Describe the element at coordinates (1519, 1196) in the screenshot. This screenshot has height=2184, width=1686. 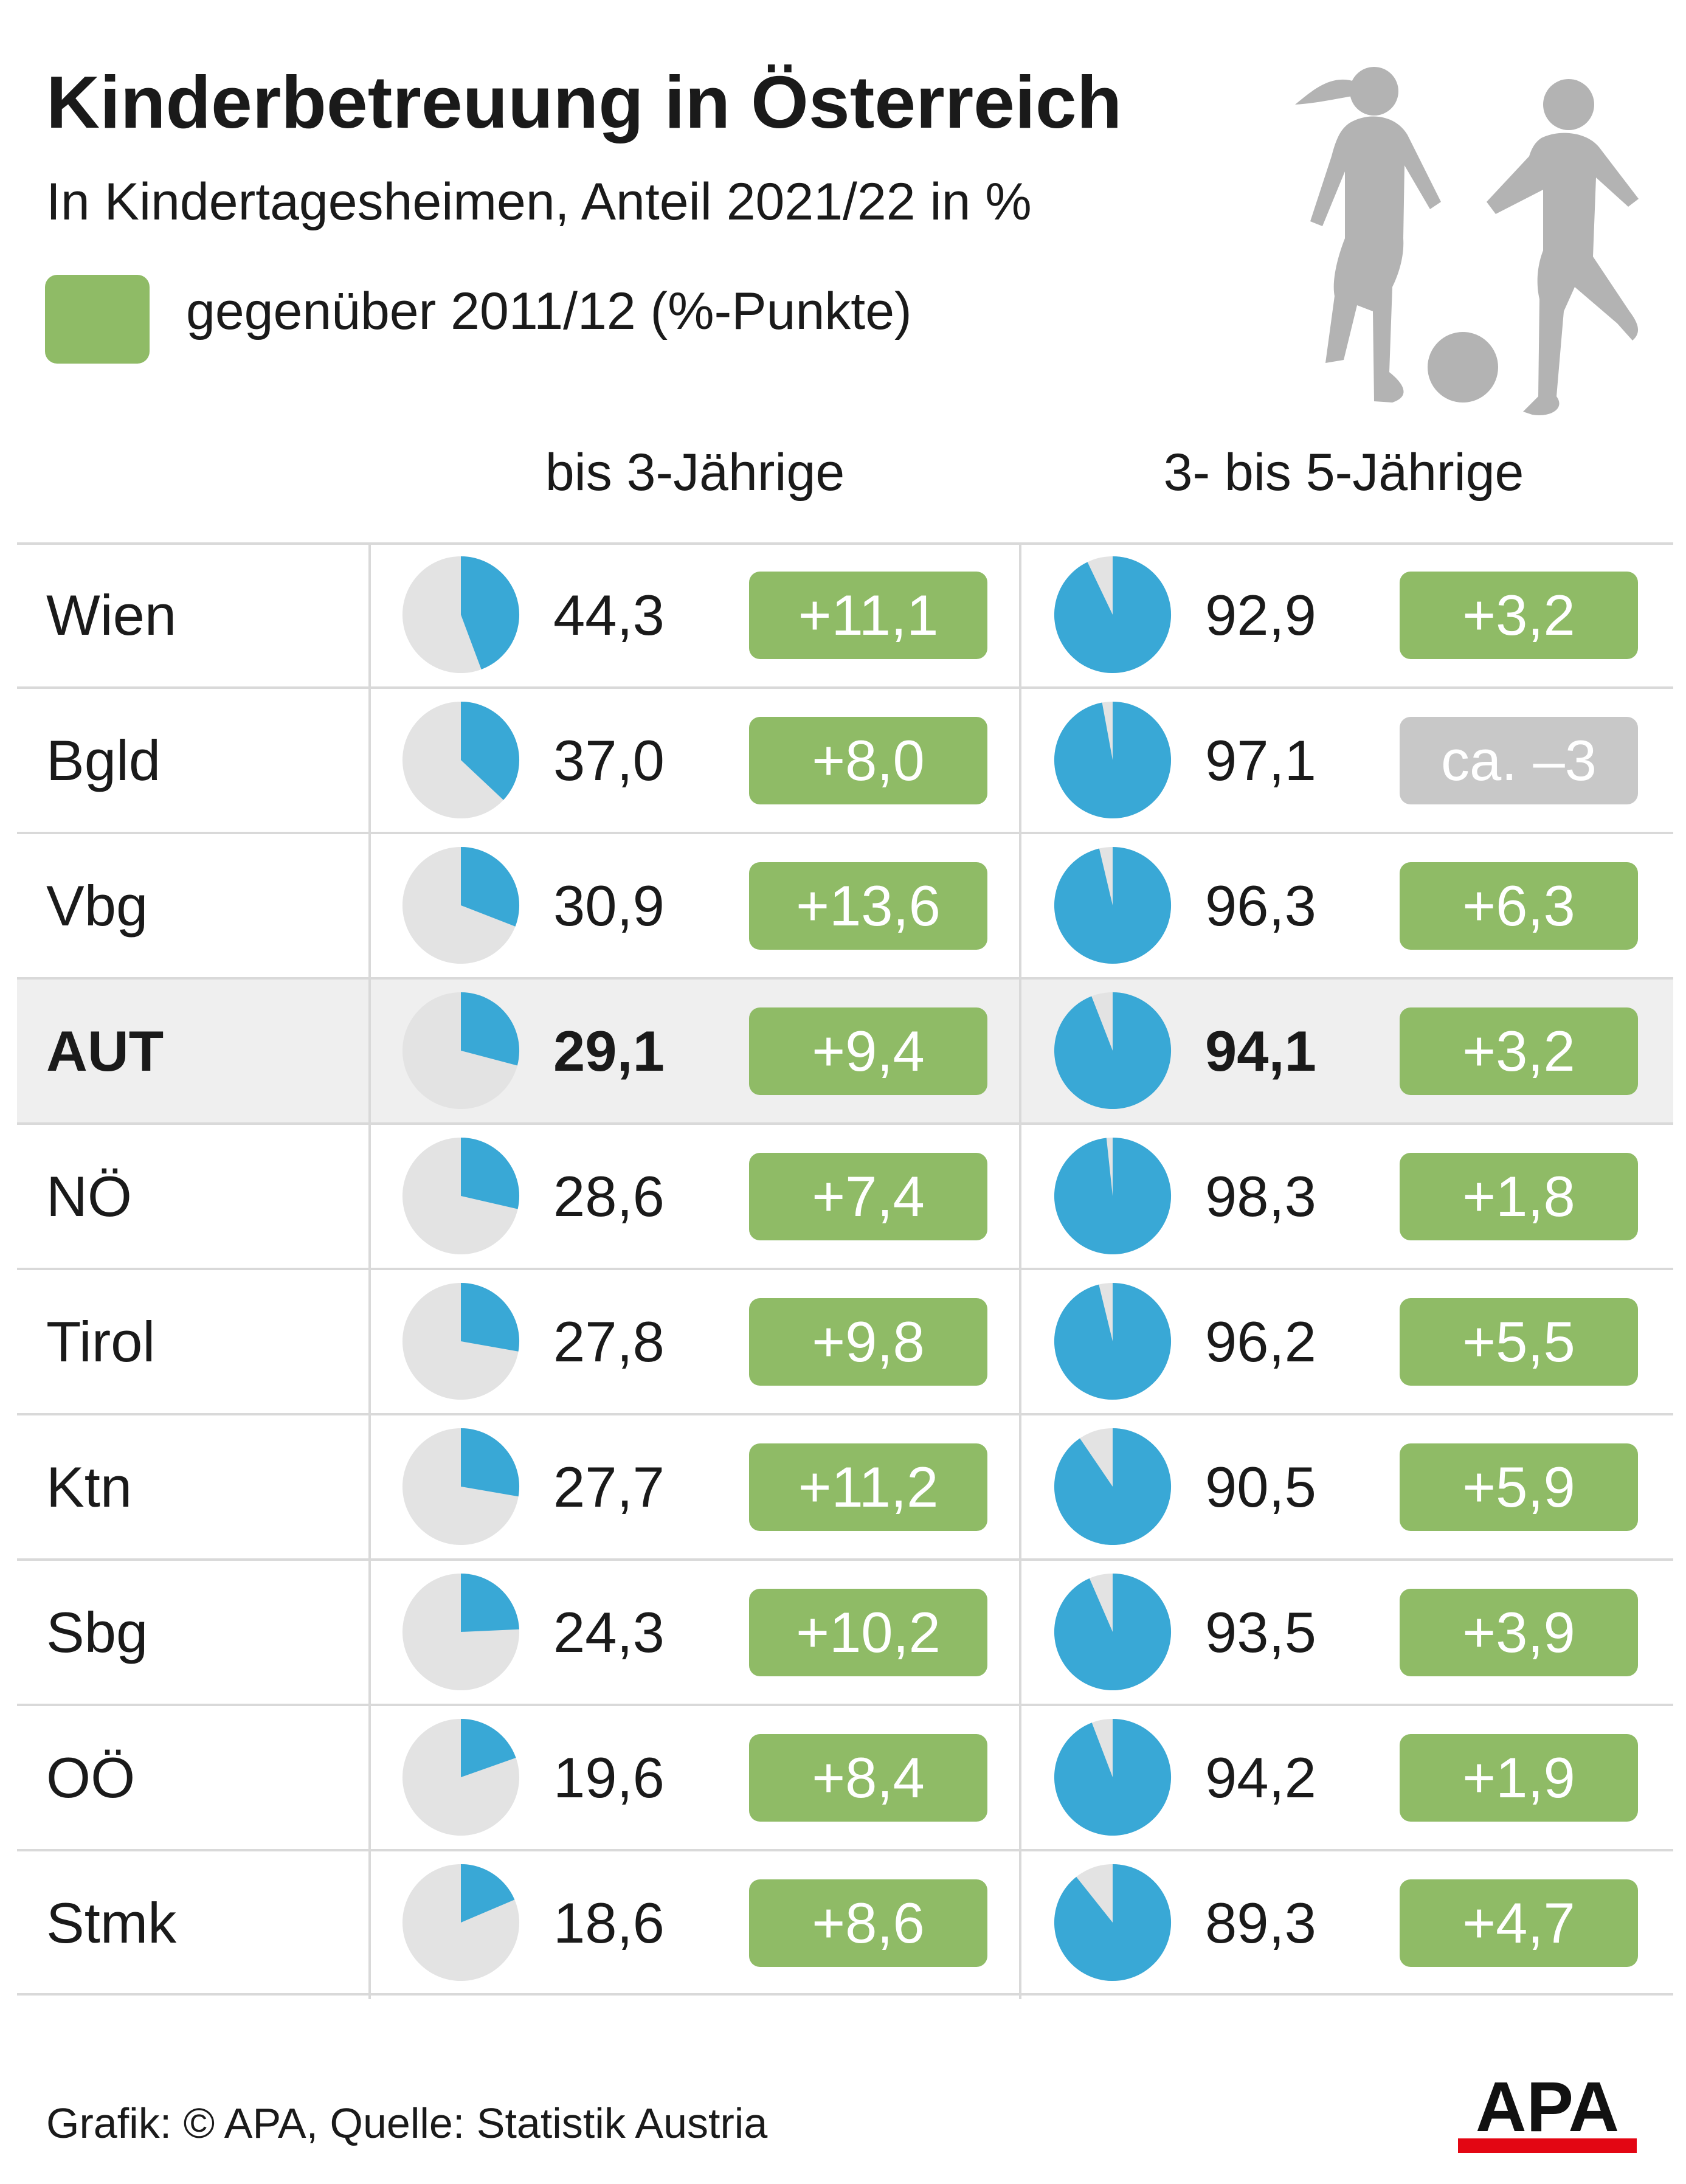
I see `change-badge-3-to-5: +1,8` at that location.